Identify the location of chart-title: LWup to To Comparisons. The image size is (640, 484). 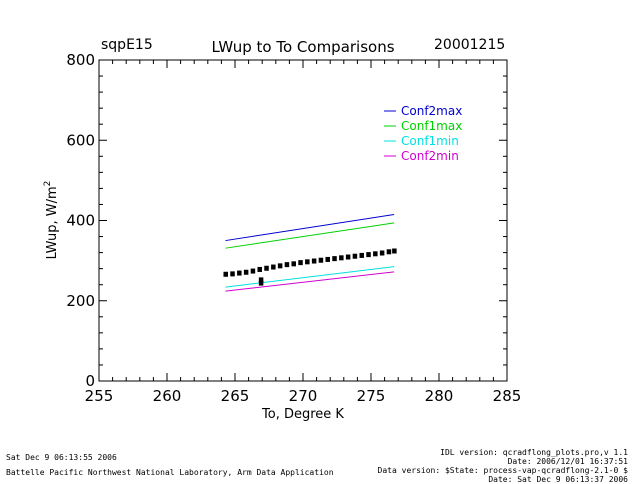
(302, 47).